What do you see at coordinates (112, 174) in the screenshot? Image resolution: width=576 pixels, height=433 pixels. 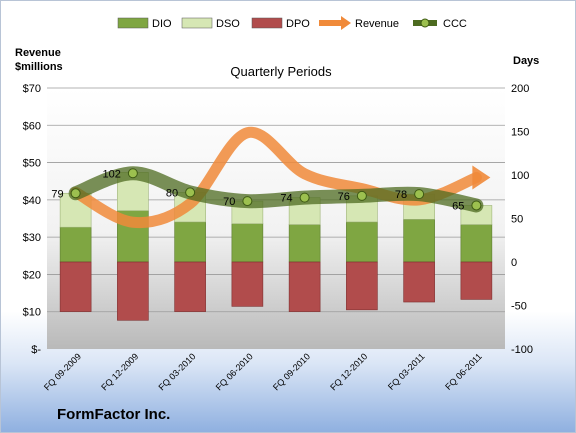 I see `ccc-data-label: 102` at bounding box center [112, 174].